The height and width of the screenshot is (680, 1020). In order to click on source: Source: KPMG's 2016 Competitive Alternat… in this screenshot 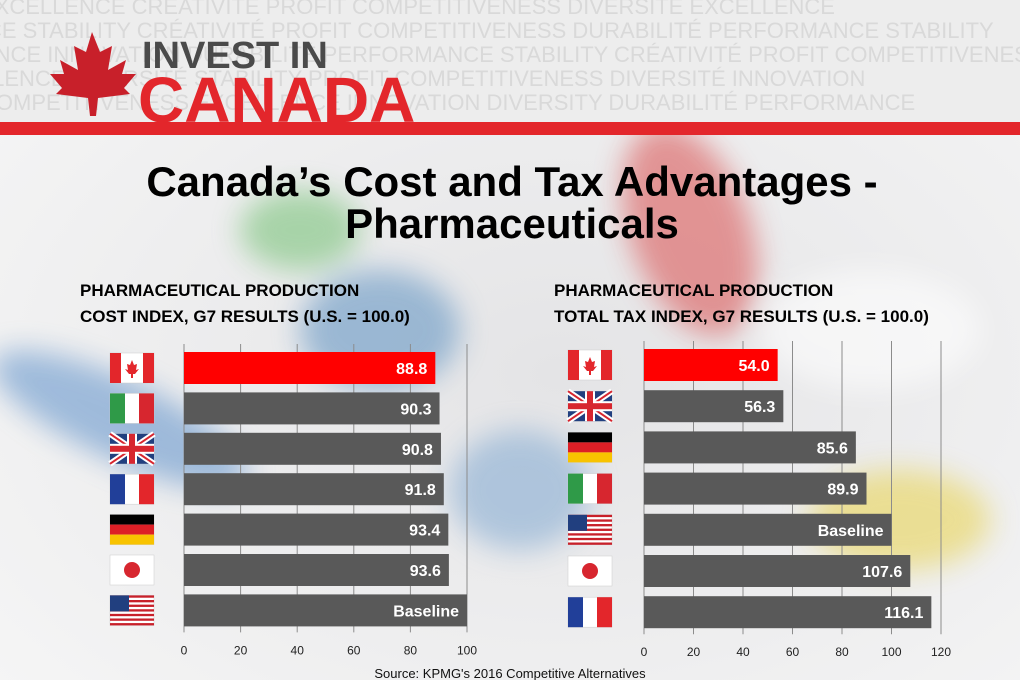, I will do `click(510, 673)`.